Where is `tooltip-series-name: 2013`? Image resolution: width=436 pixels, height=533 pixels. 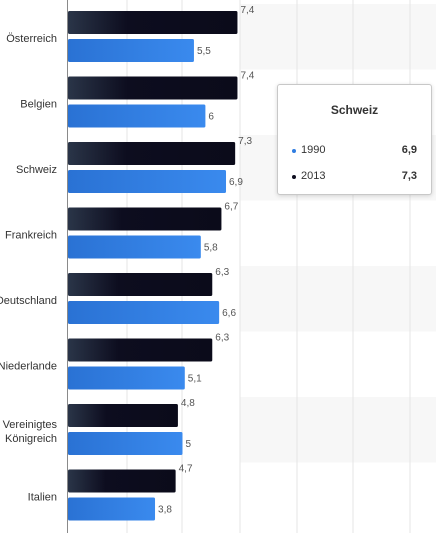 tooltip-series-name: 2013 is located at coordinates (313, 176).